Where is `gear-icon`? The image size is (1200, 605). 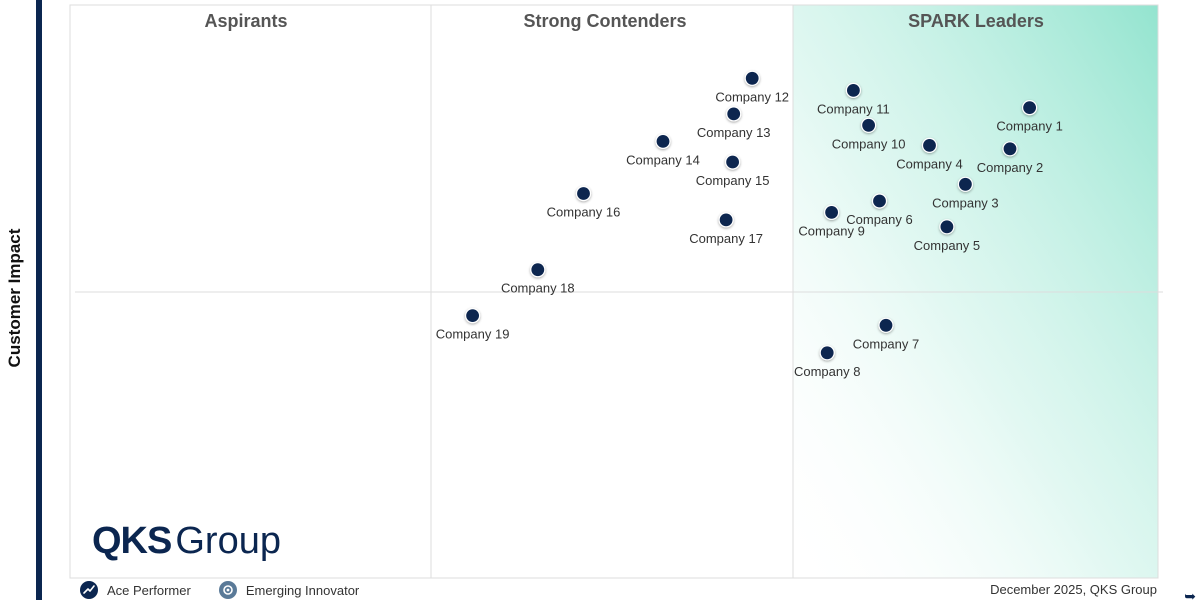 gear-icon is located at coordinates (227, 590).